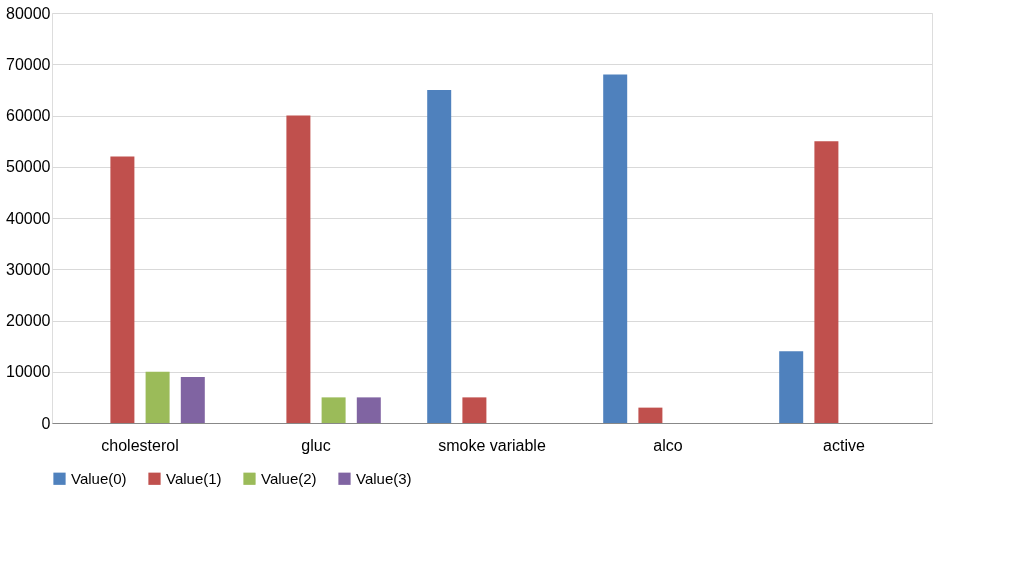  Describe the element at coordinates (28, 115) in the screenshot. I see `y-tick-label: 60000` at that location.